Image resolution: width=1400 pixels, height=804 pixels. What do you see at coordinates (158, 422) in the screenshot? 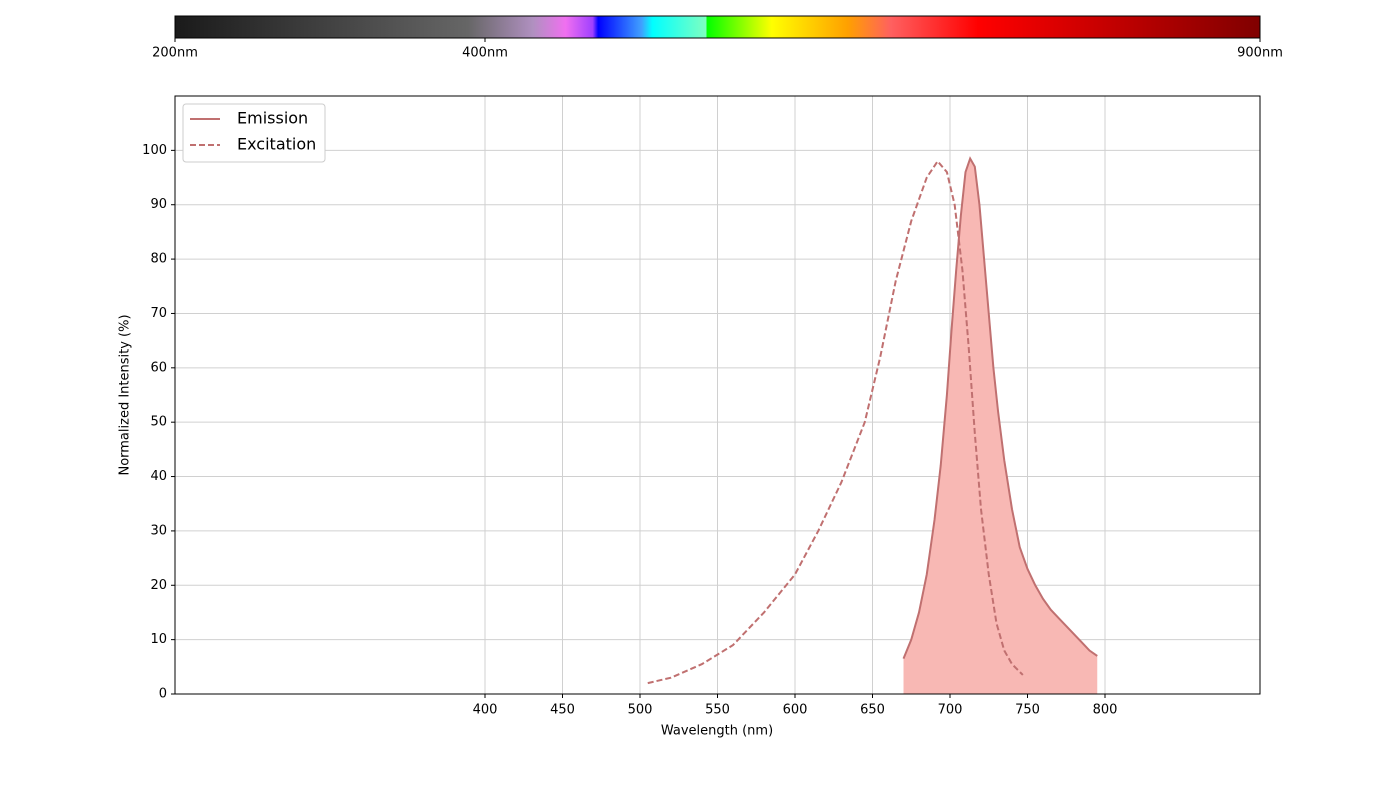
I see `y-tick-label: 50` at bounding box center [158, 422].